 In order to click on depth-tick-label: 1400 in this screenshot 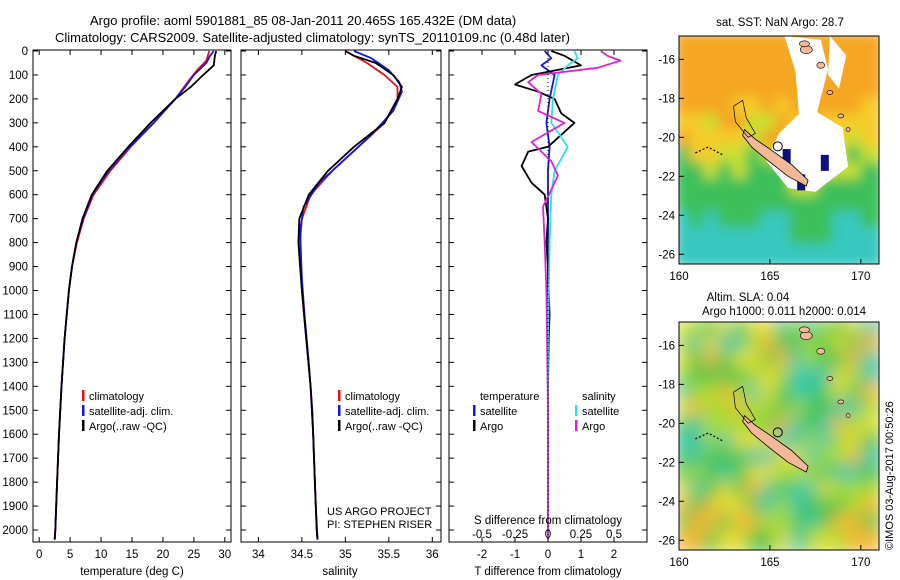, I will do `click(15, 387)`.